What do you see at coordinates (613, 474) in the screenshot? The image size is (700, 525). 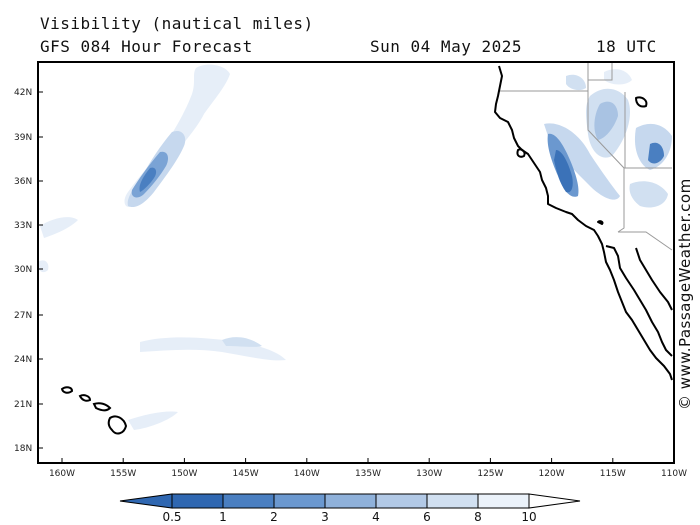 I see `lon-label: 115W` at bounding box center [613, 474].